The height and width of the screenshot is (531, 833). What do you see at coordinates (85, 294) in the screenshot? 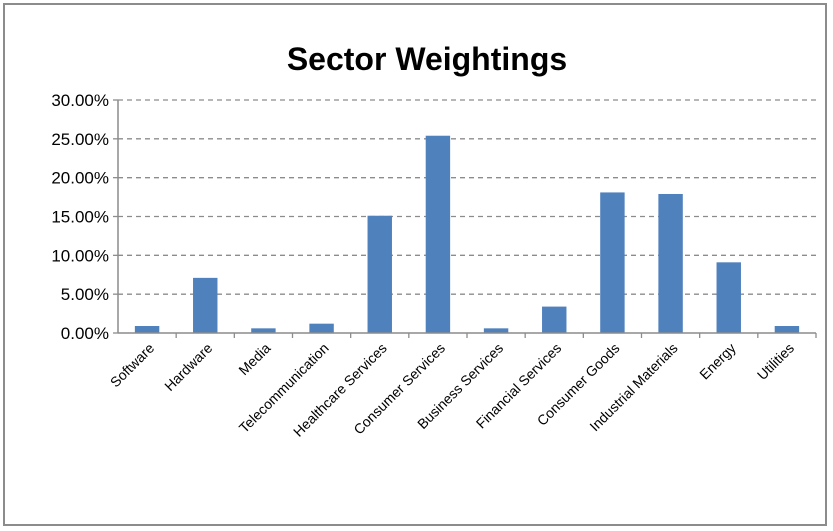
I see `y-tick-label: 5.00%` at bounding box center [85, 294].